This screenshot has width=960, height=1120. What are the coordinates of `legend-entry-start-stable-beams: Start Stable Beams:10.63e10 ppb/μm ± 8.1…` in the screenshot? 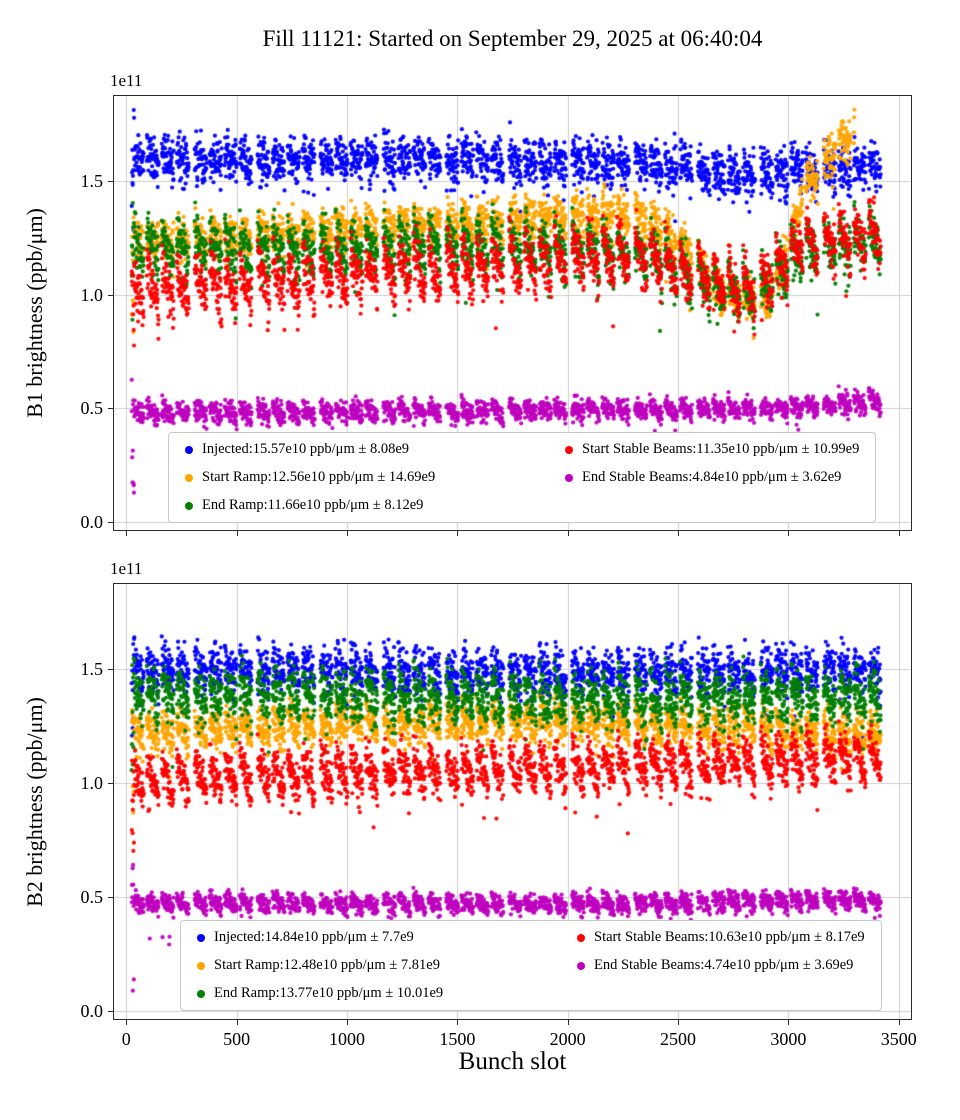 It's located at (721, 937).